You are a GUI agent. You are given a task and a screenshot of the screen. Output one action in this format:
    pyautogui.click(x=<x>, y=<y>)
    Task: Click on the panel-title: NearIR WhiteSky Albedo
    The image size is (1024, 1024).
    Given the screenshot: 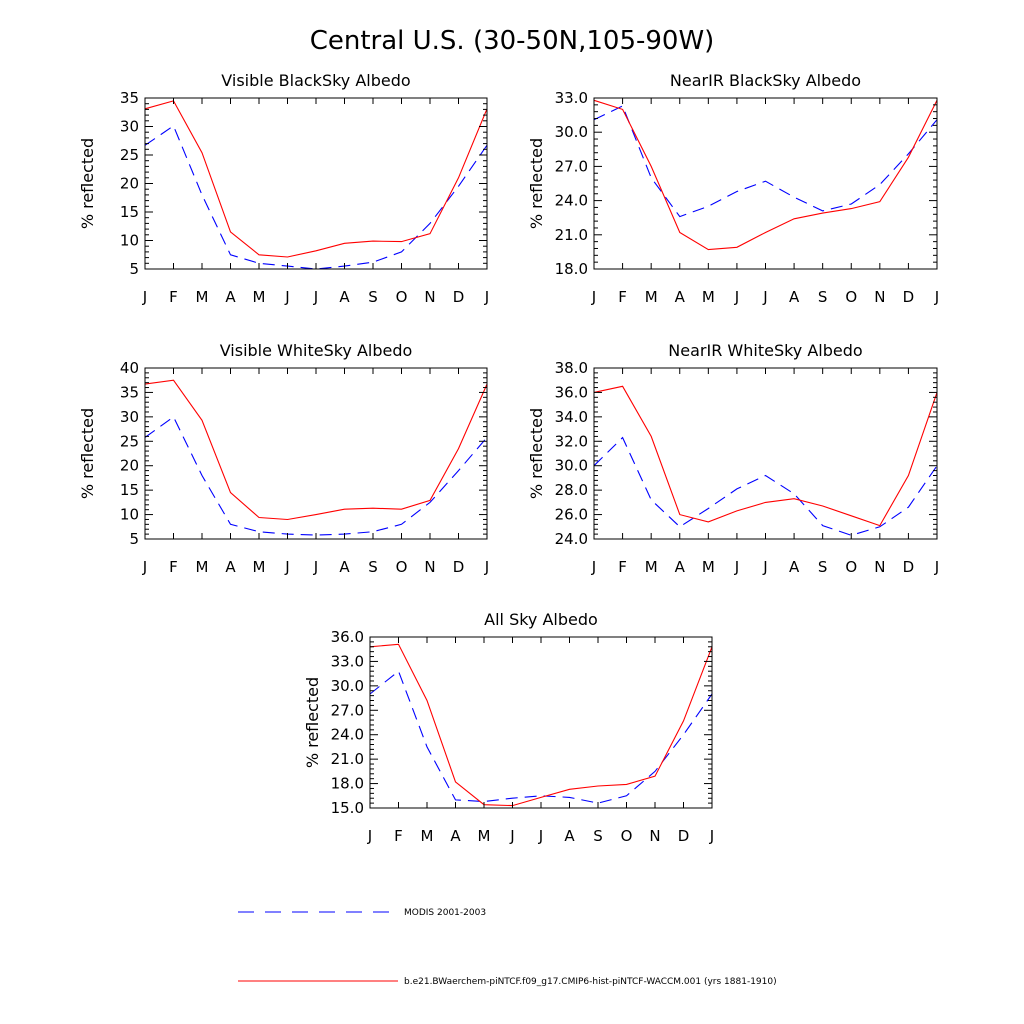 What is the action you would take?
    pyautogui.click(x=765, y=350)
    